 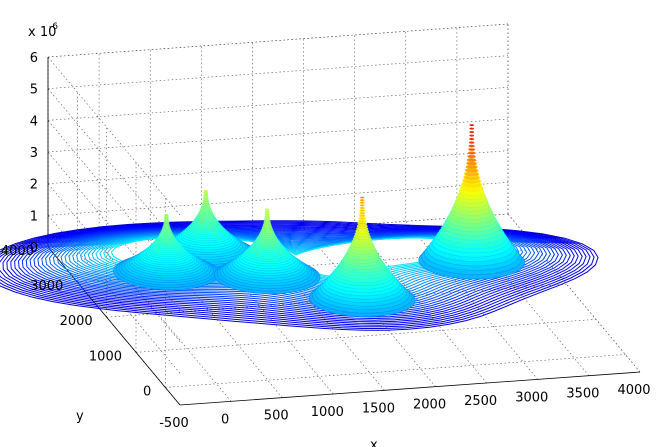 I want to click on y-tick-label: 1000, so click(x=105, y=356).